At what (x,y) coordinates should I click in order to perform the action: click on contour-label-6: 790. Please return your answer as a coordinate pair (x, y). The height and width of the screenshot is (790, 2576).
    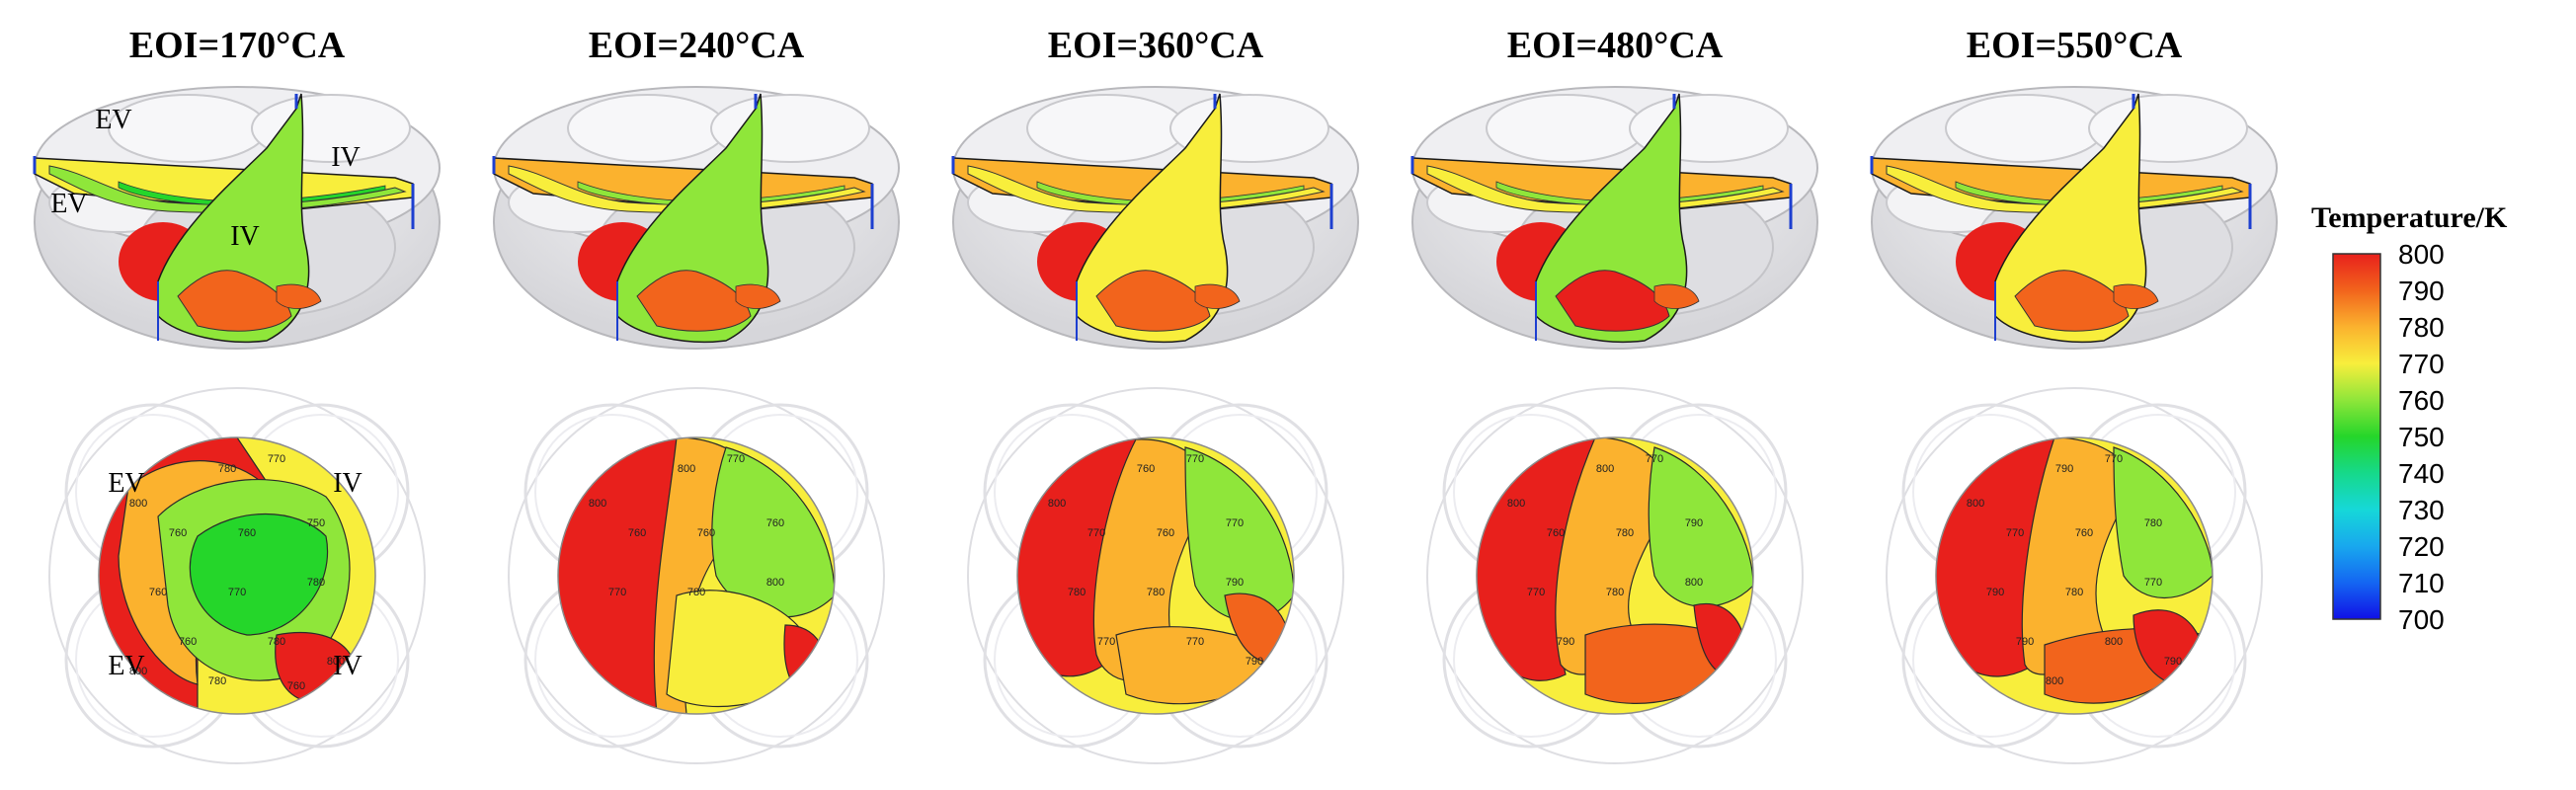
    Looking at the image, I should click on (1694, 523).